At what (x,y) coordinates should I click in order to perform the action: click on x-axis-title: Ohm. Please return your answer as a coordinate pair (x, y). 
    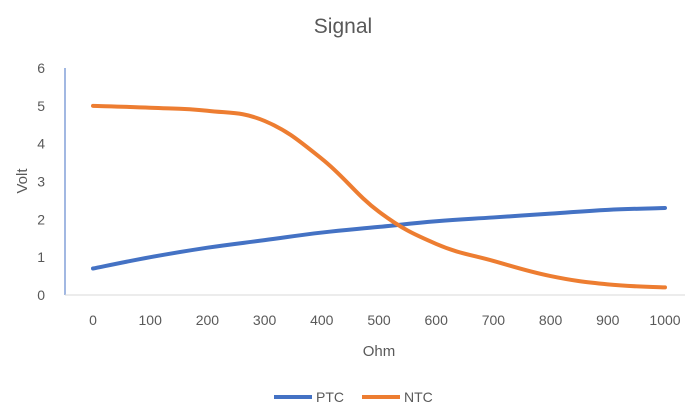
    Looking at the image, I should click on (379, 351).